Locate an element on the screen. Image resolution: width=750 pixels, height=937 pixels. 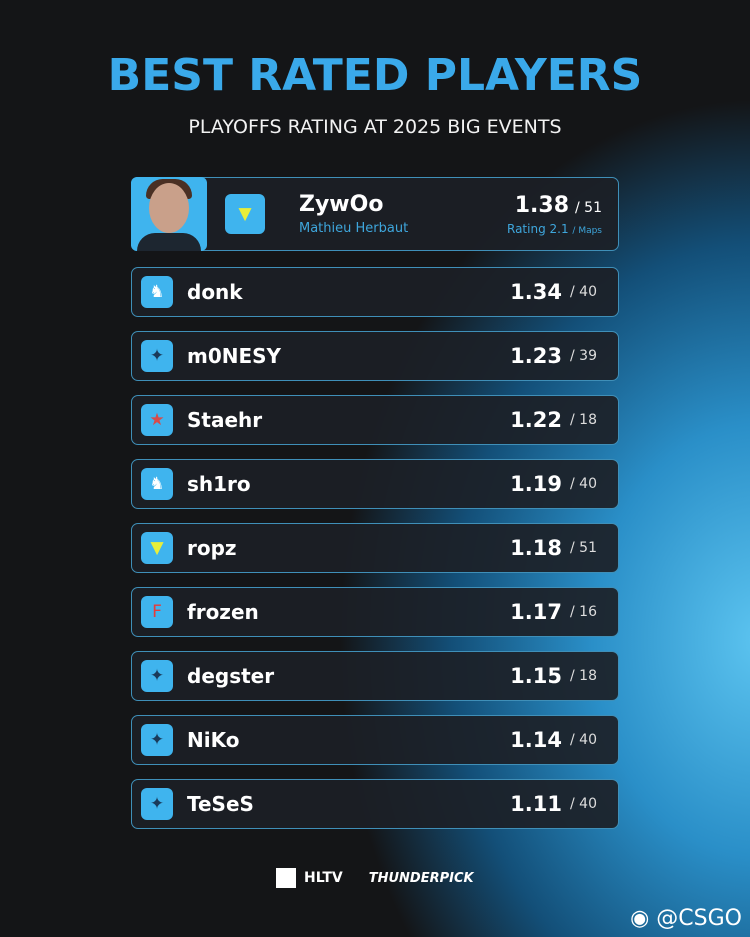
watermark-text: @CSGO is located at coordinates (699, 918).